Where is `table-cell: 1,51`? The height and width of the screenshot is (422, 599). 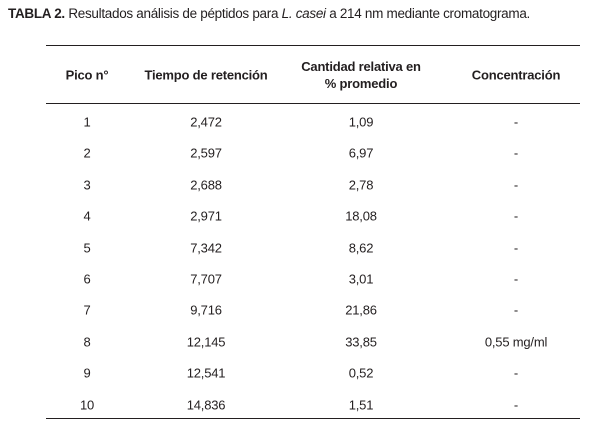 table-cell: 1,51 is located at coordinates (361, 405).